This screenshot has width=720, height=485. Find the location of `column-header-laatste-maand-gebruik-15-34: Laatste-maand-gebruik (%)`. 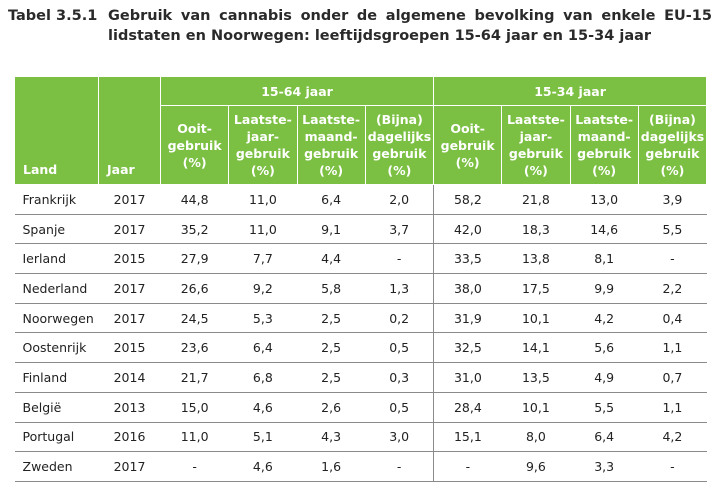

column-header-laatste-maand-gebruik-15-34: Laatste-maand-gebruik (%) is located at coordinates (604, 145).